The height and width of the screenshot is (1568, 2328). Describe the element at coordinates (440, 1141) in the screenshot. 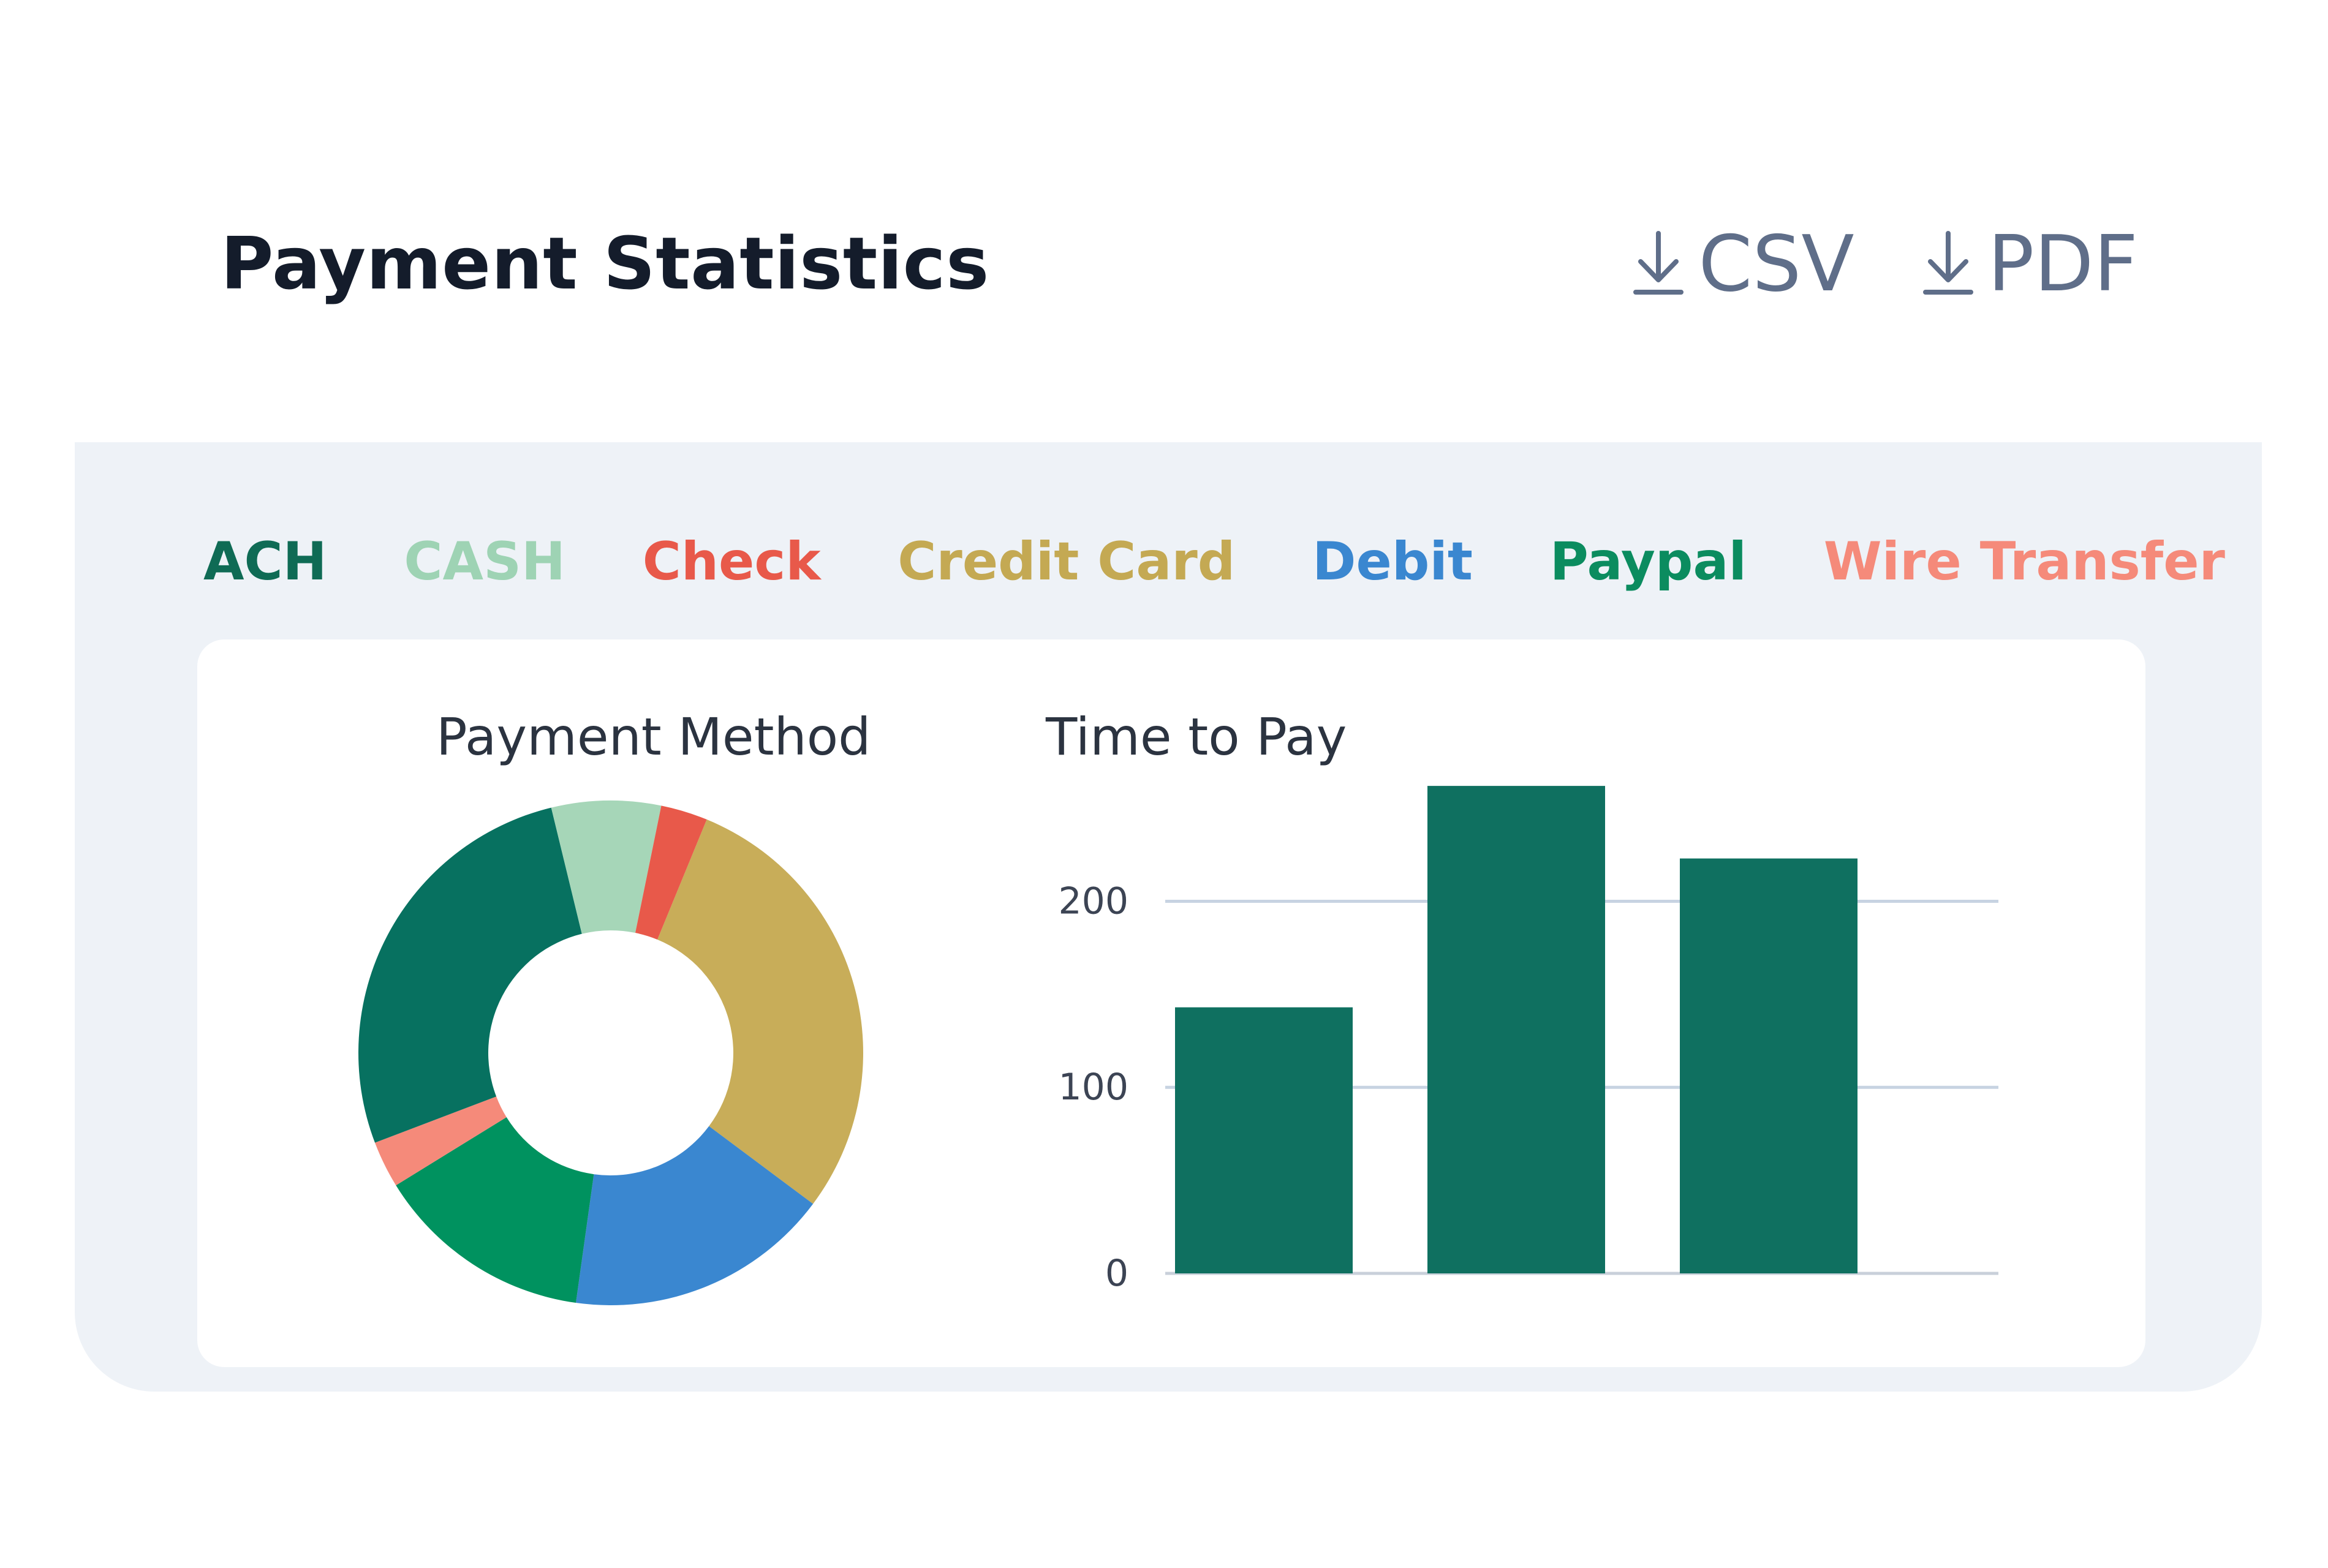

I see `donut-slice-wire-transfer` at that location.